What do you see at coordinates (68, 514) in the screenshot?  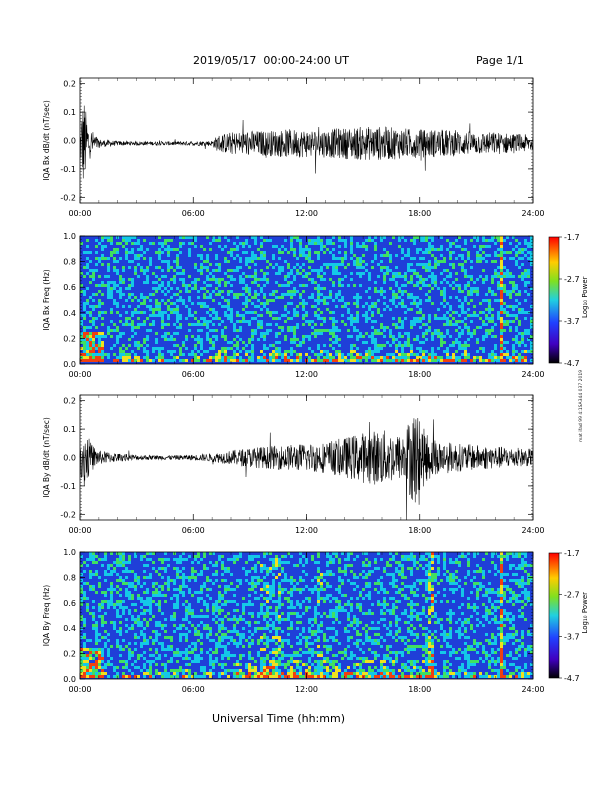 I see `y-tick-label: -0.2` at bounding box center [68, 514].